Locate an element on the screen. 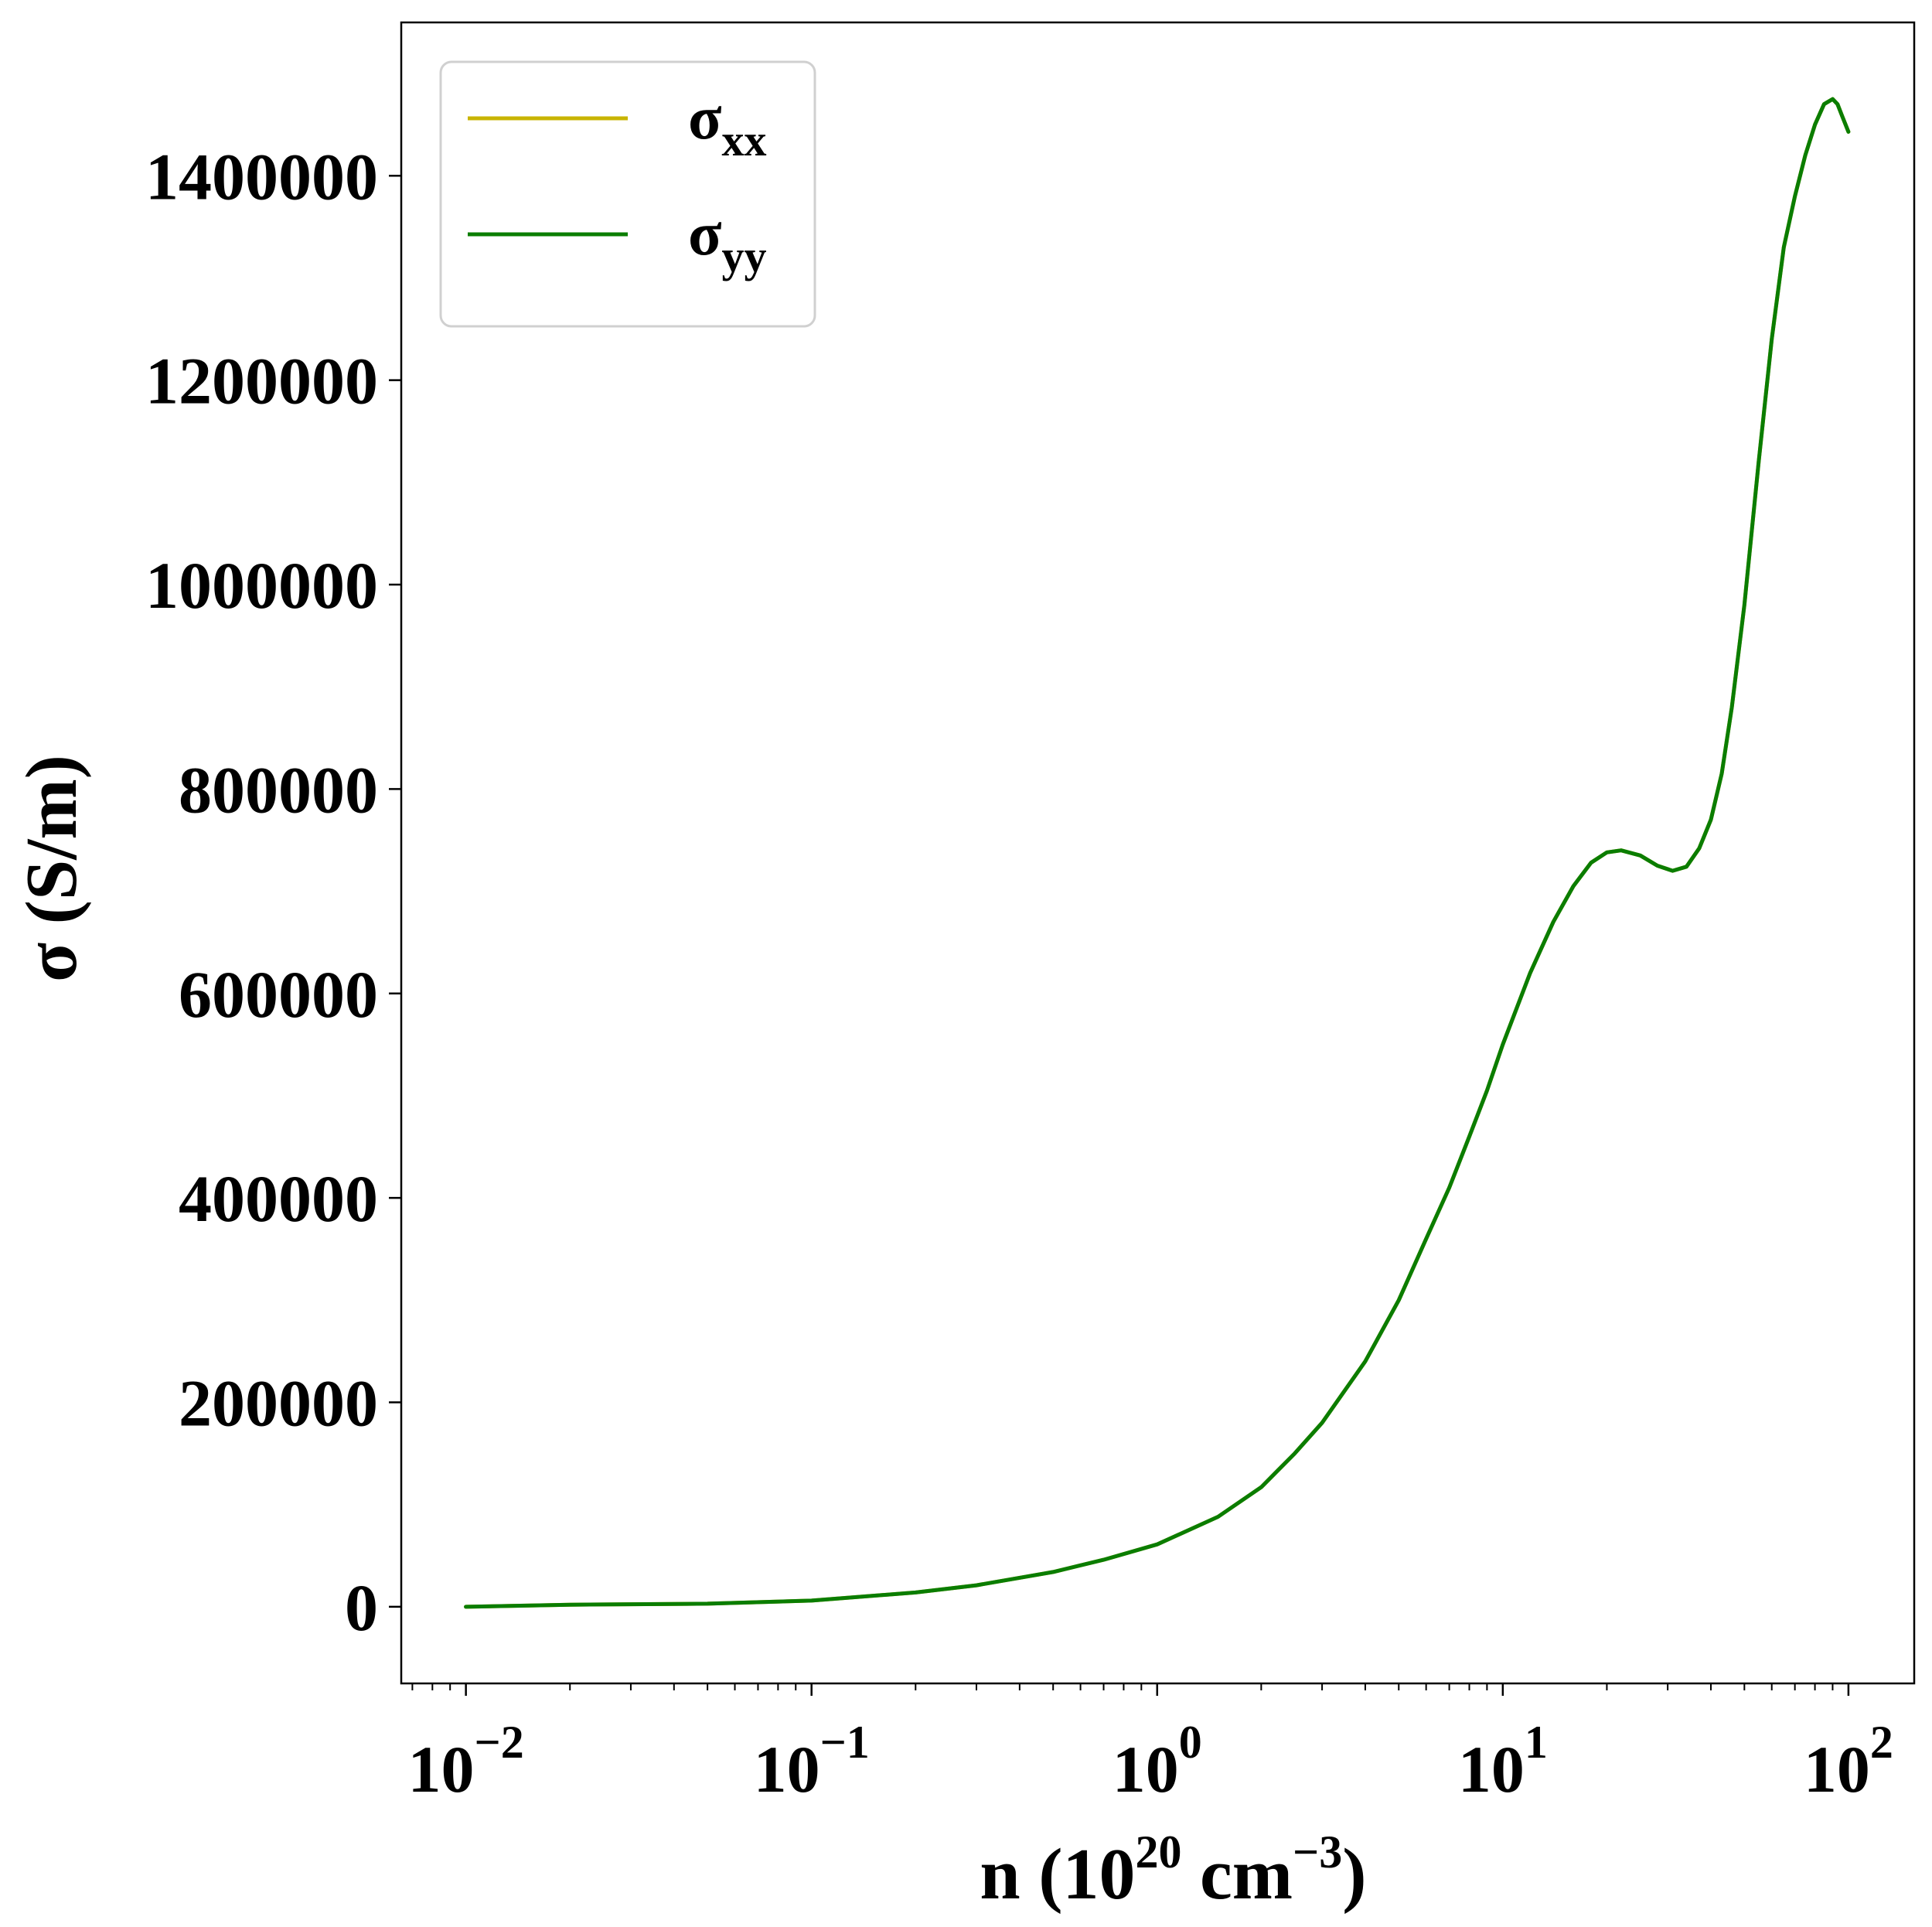 The height and width of the screenshot is (1927, 1932). x-axis-label-mid: cm is located at coordinates (1237, 1874).